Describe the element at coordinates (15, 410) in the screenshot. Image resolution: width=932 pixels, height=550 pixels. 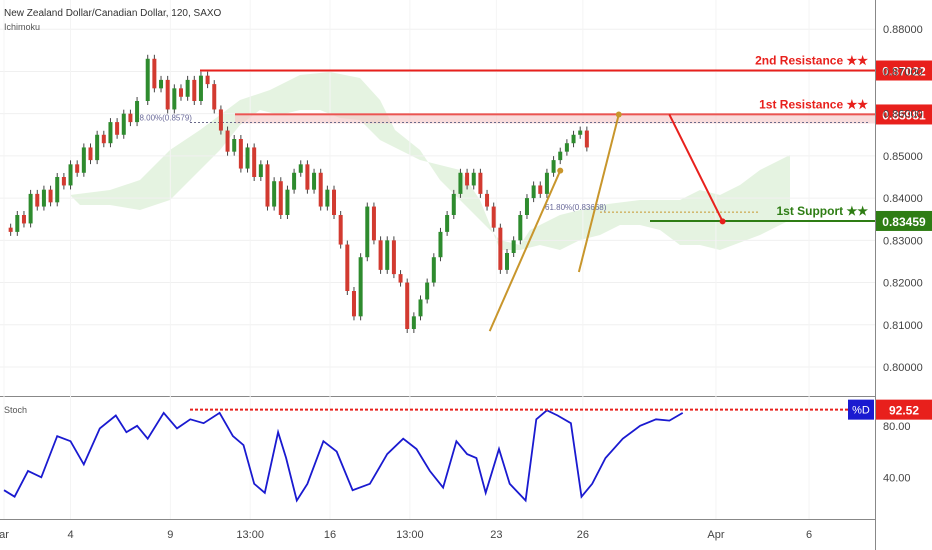
I see `stoch-title: Stoch` at that location.